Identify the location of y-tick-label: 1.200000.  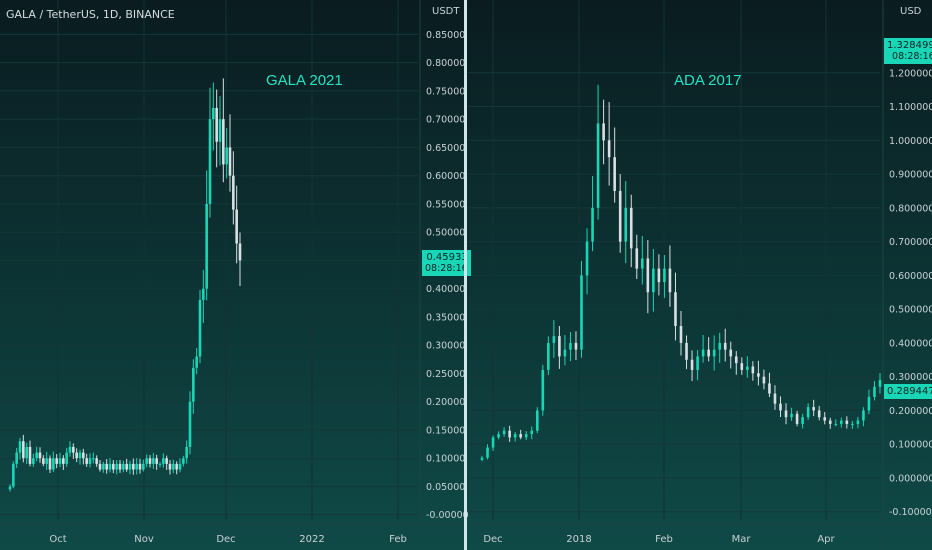
(910, 73).